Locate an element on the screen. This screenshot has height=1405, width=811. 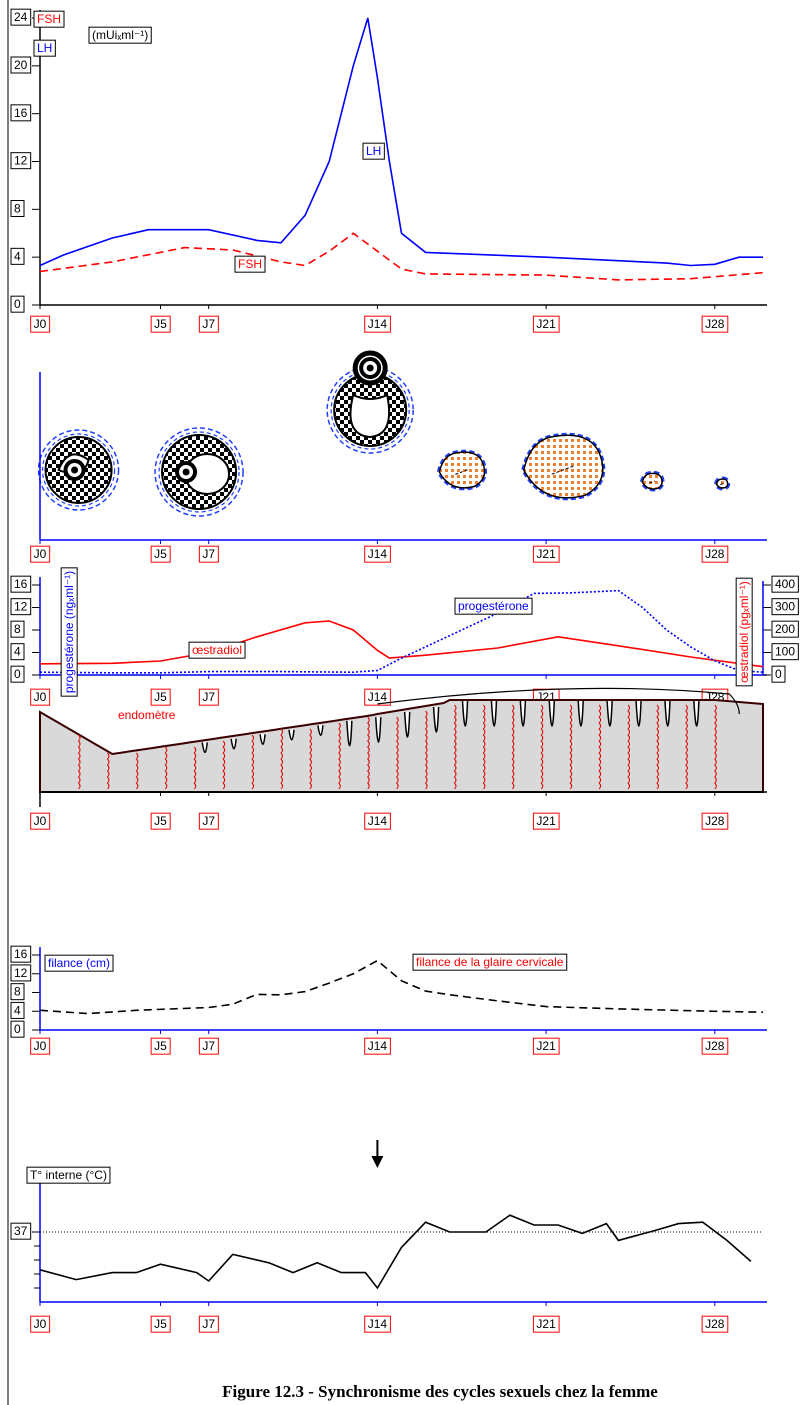
y2-tick-label: 100 is located at coordinates (785, 652).